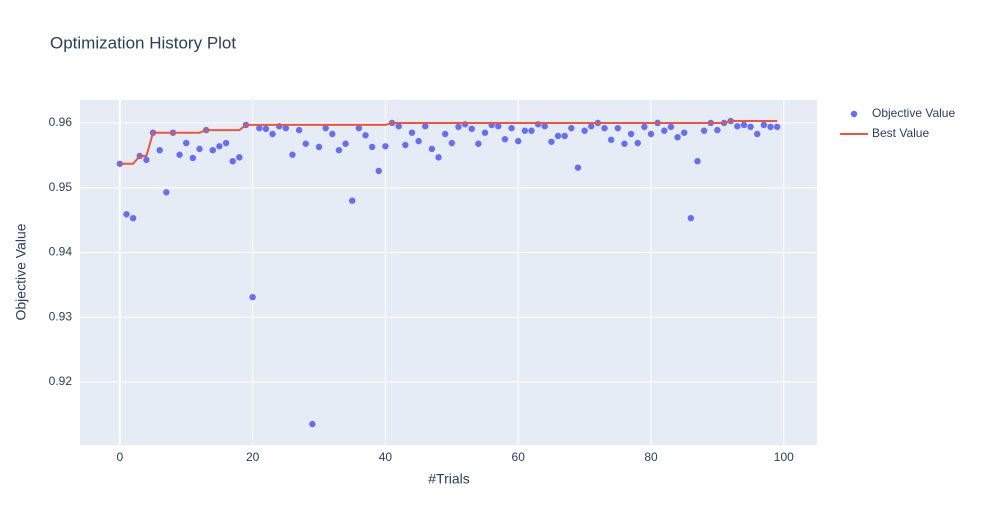 Image resolution: width=985 pixels, height=525 pixels. I want to click on y-axis-title: Objective Value, so click(21, 271).